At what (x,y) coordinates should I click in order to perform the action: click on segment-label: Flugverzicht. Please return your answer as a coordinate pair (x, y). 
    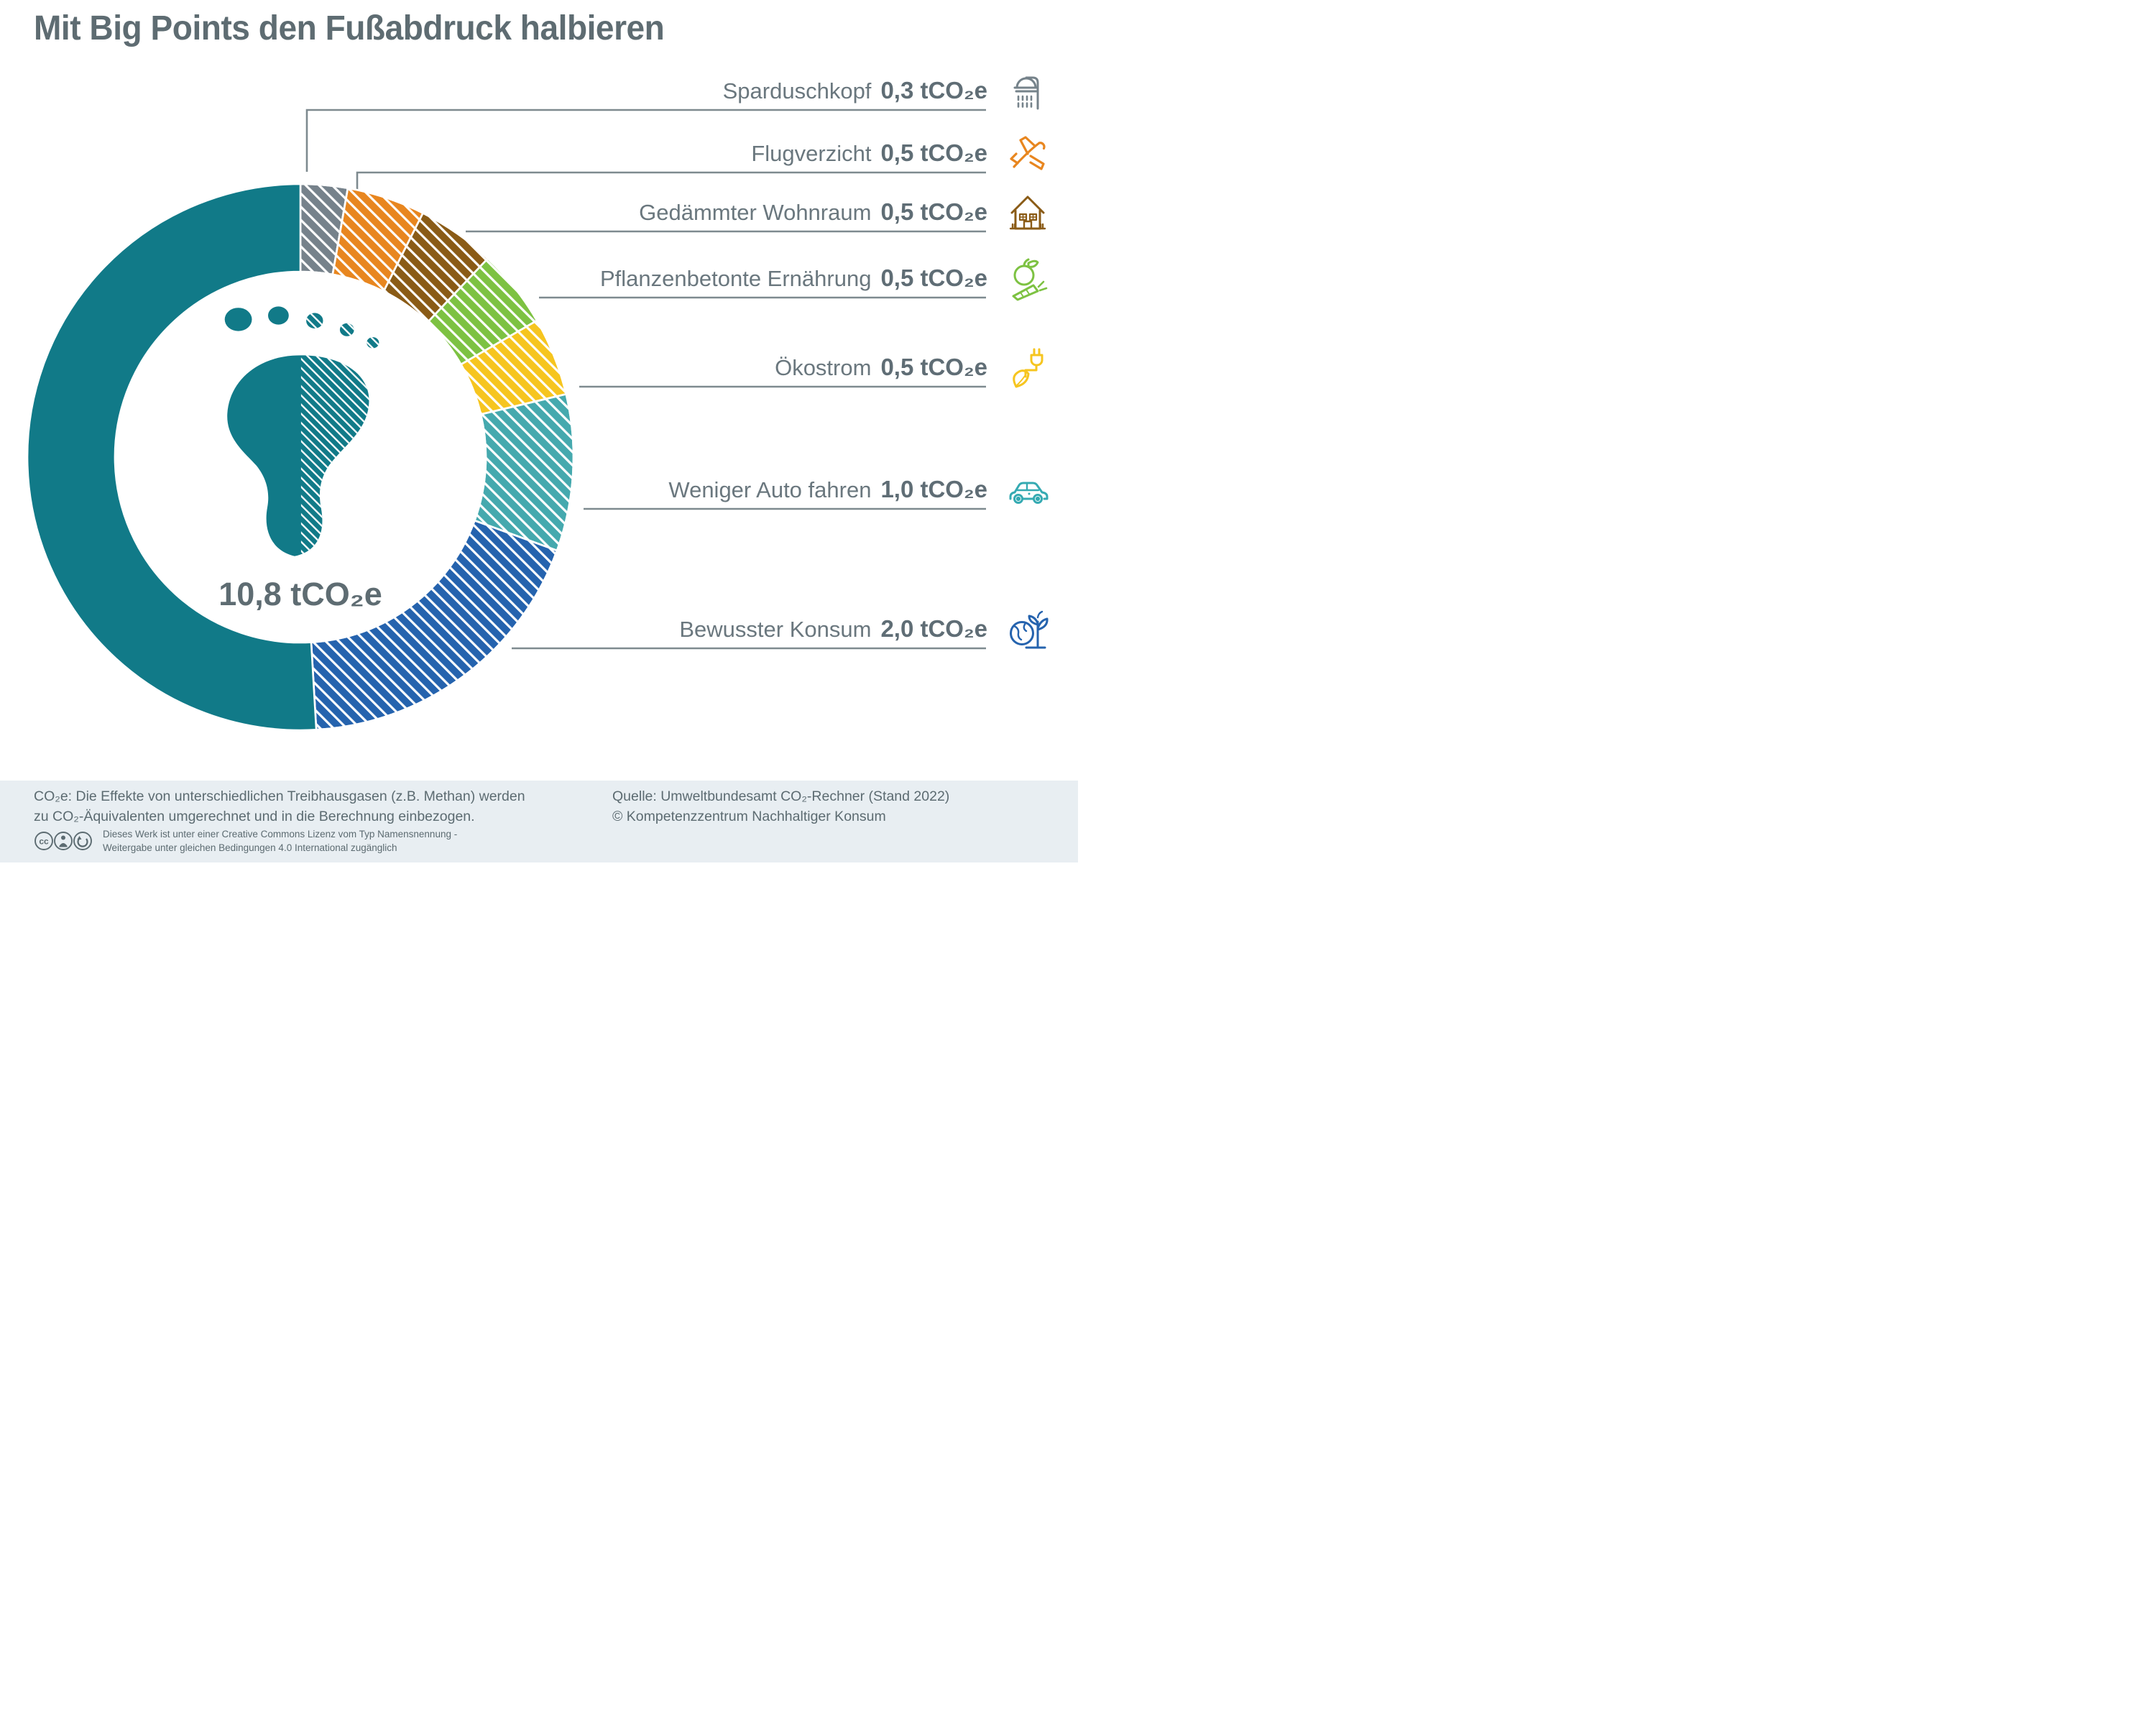
    Looking at the image, I should click on (811, 153).